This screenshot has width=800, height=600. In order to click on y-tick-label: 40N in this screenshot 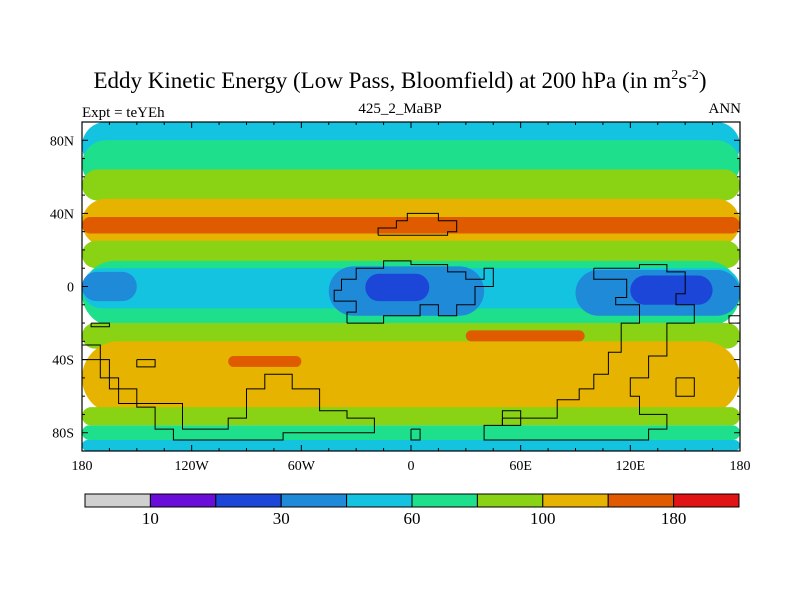, I will do `click(62, 214)`.